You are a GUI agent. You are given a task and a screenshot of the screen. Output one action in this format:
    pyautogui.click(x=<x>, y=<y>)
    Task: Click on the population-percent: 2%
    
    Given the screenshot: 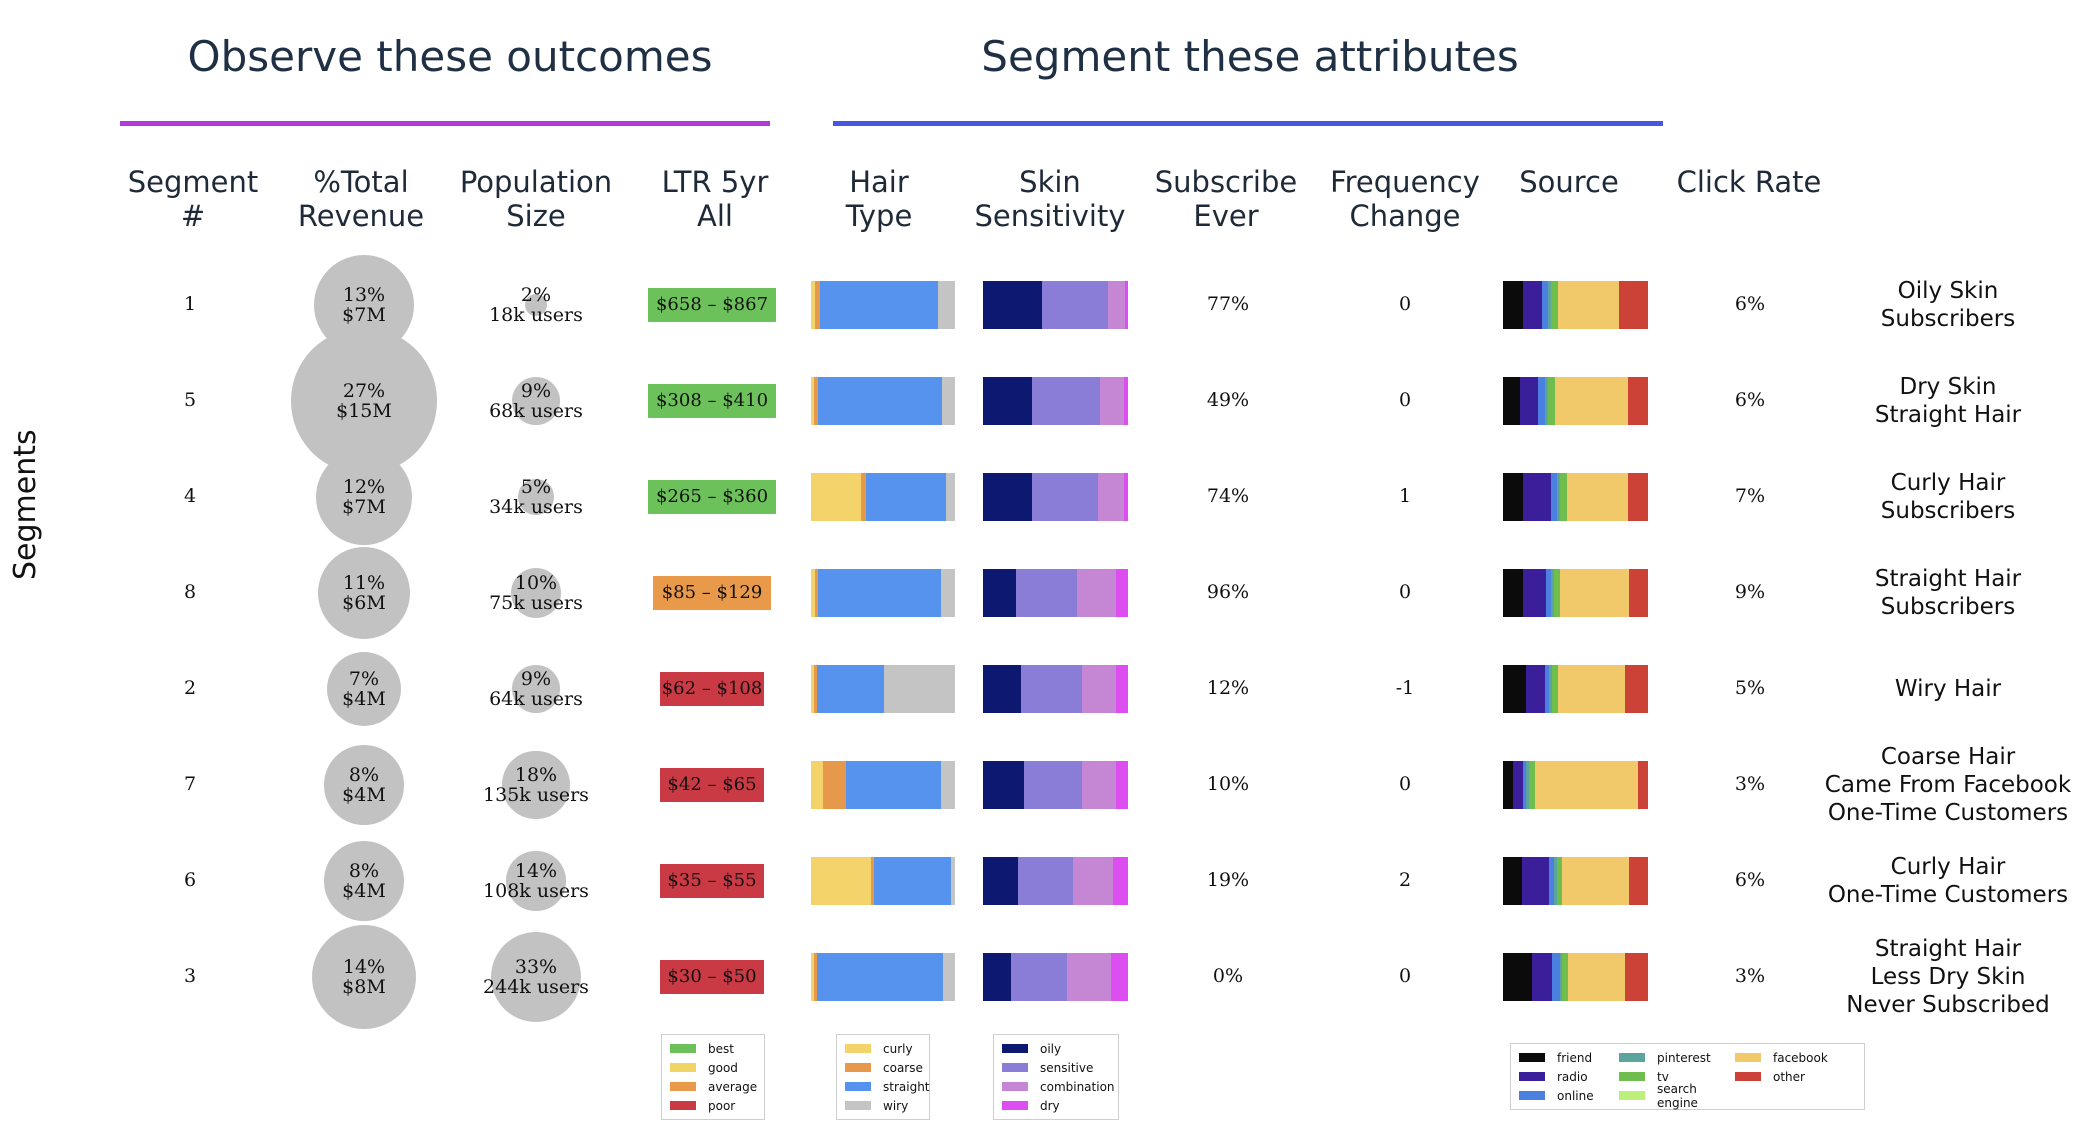 What is the action you would take?
    pyautogui.click(x=536, y=295)
    